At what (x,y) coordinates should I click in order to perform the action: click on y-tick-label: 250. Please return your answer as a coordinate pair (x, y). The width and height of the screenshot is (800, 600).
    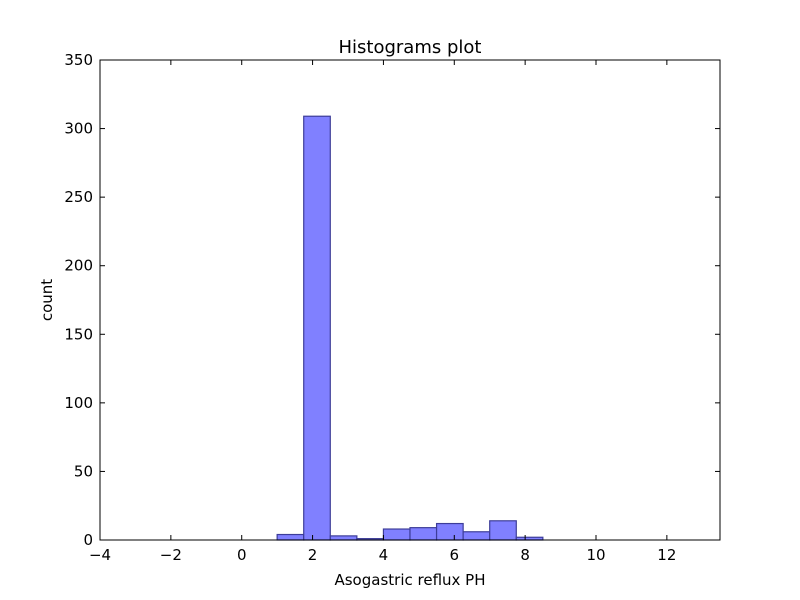
    Looking at the image, I should click on (78, 197).